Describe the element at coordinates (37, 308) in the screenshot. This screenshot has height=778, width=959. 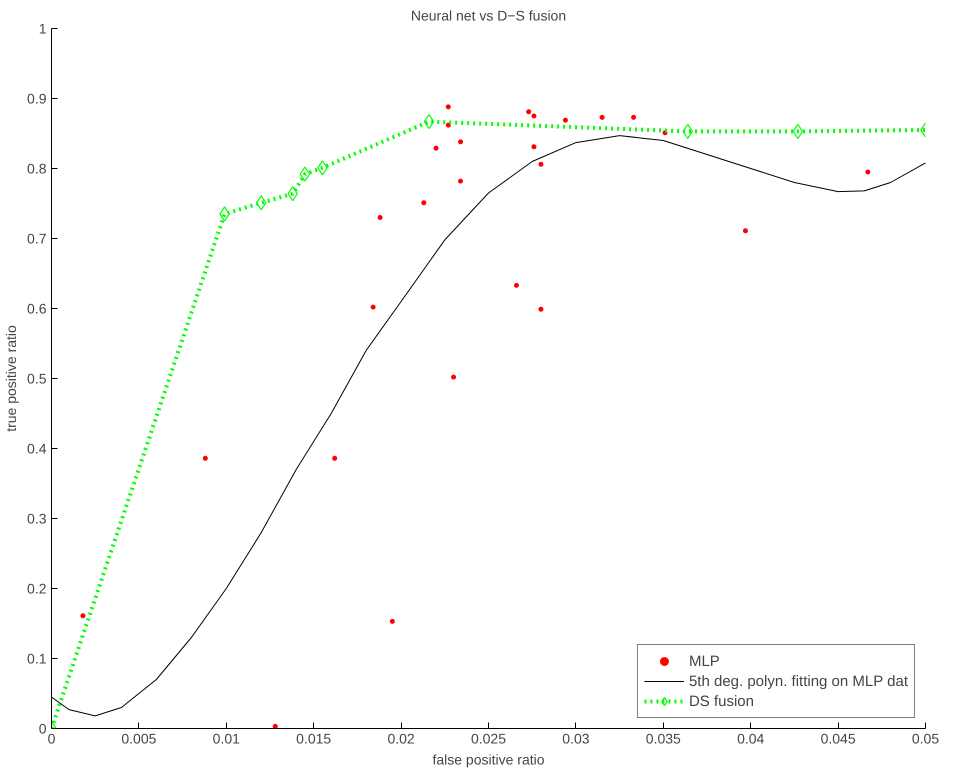
I see `y-tick-label: 0.6` at that location.